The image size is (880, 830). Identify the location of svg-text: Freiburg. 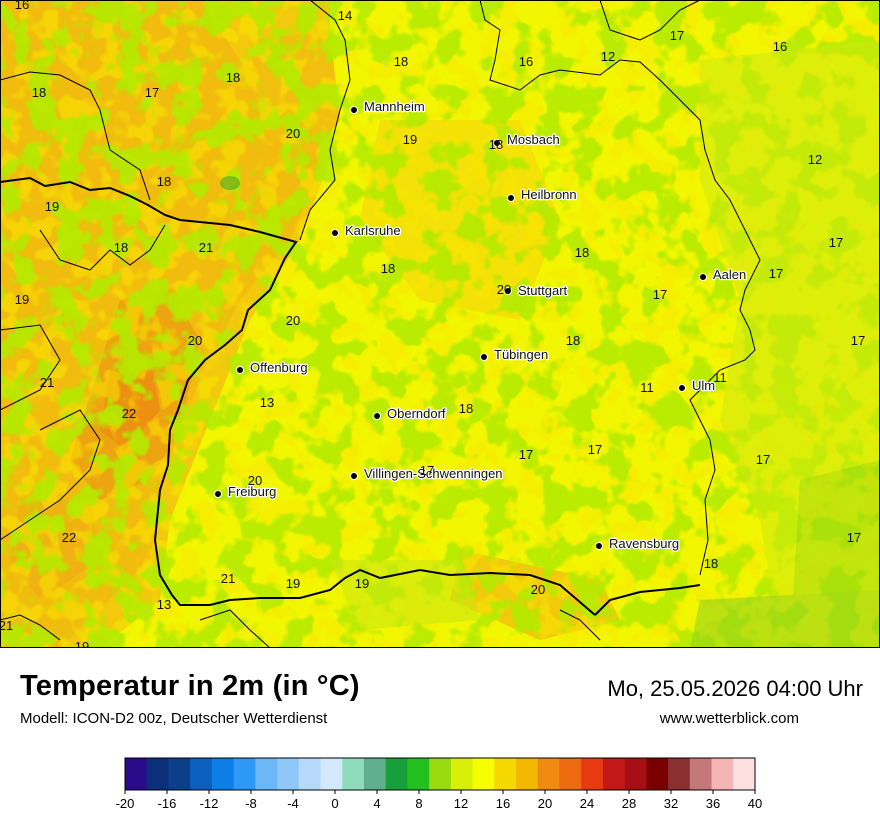
(252, 491).